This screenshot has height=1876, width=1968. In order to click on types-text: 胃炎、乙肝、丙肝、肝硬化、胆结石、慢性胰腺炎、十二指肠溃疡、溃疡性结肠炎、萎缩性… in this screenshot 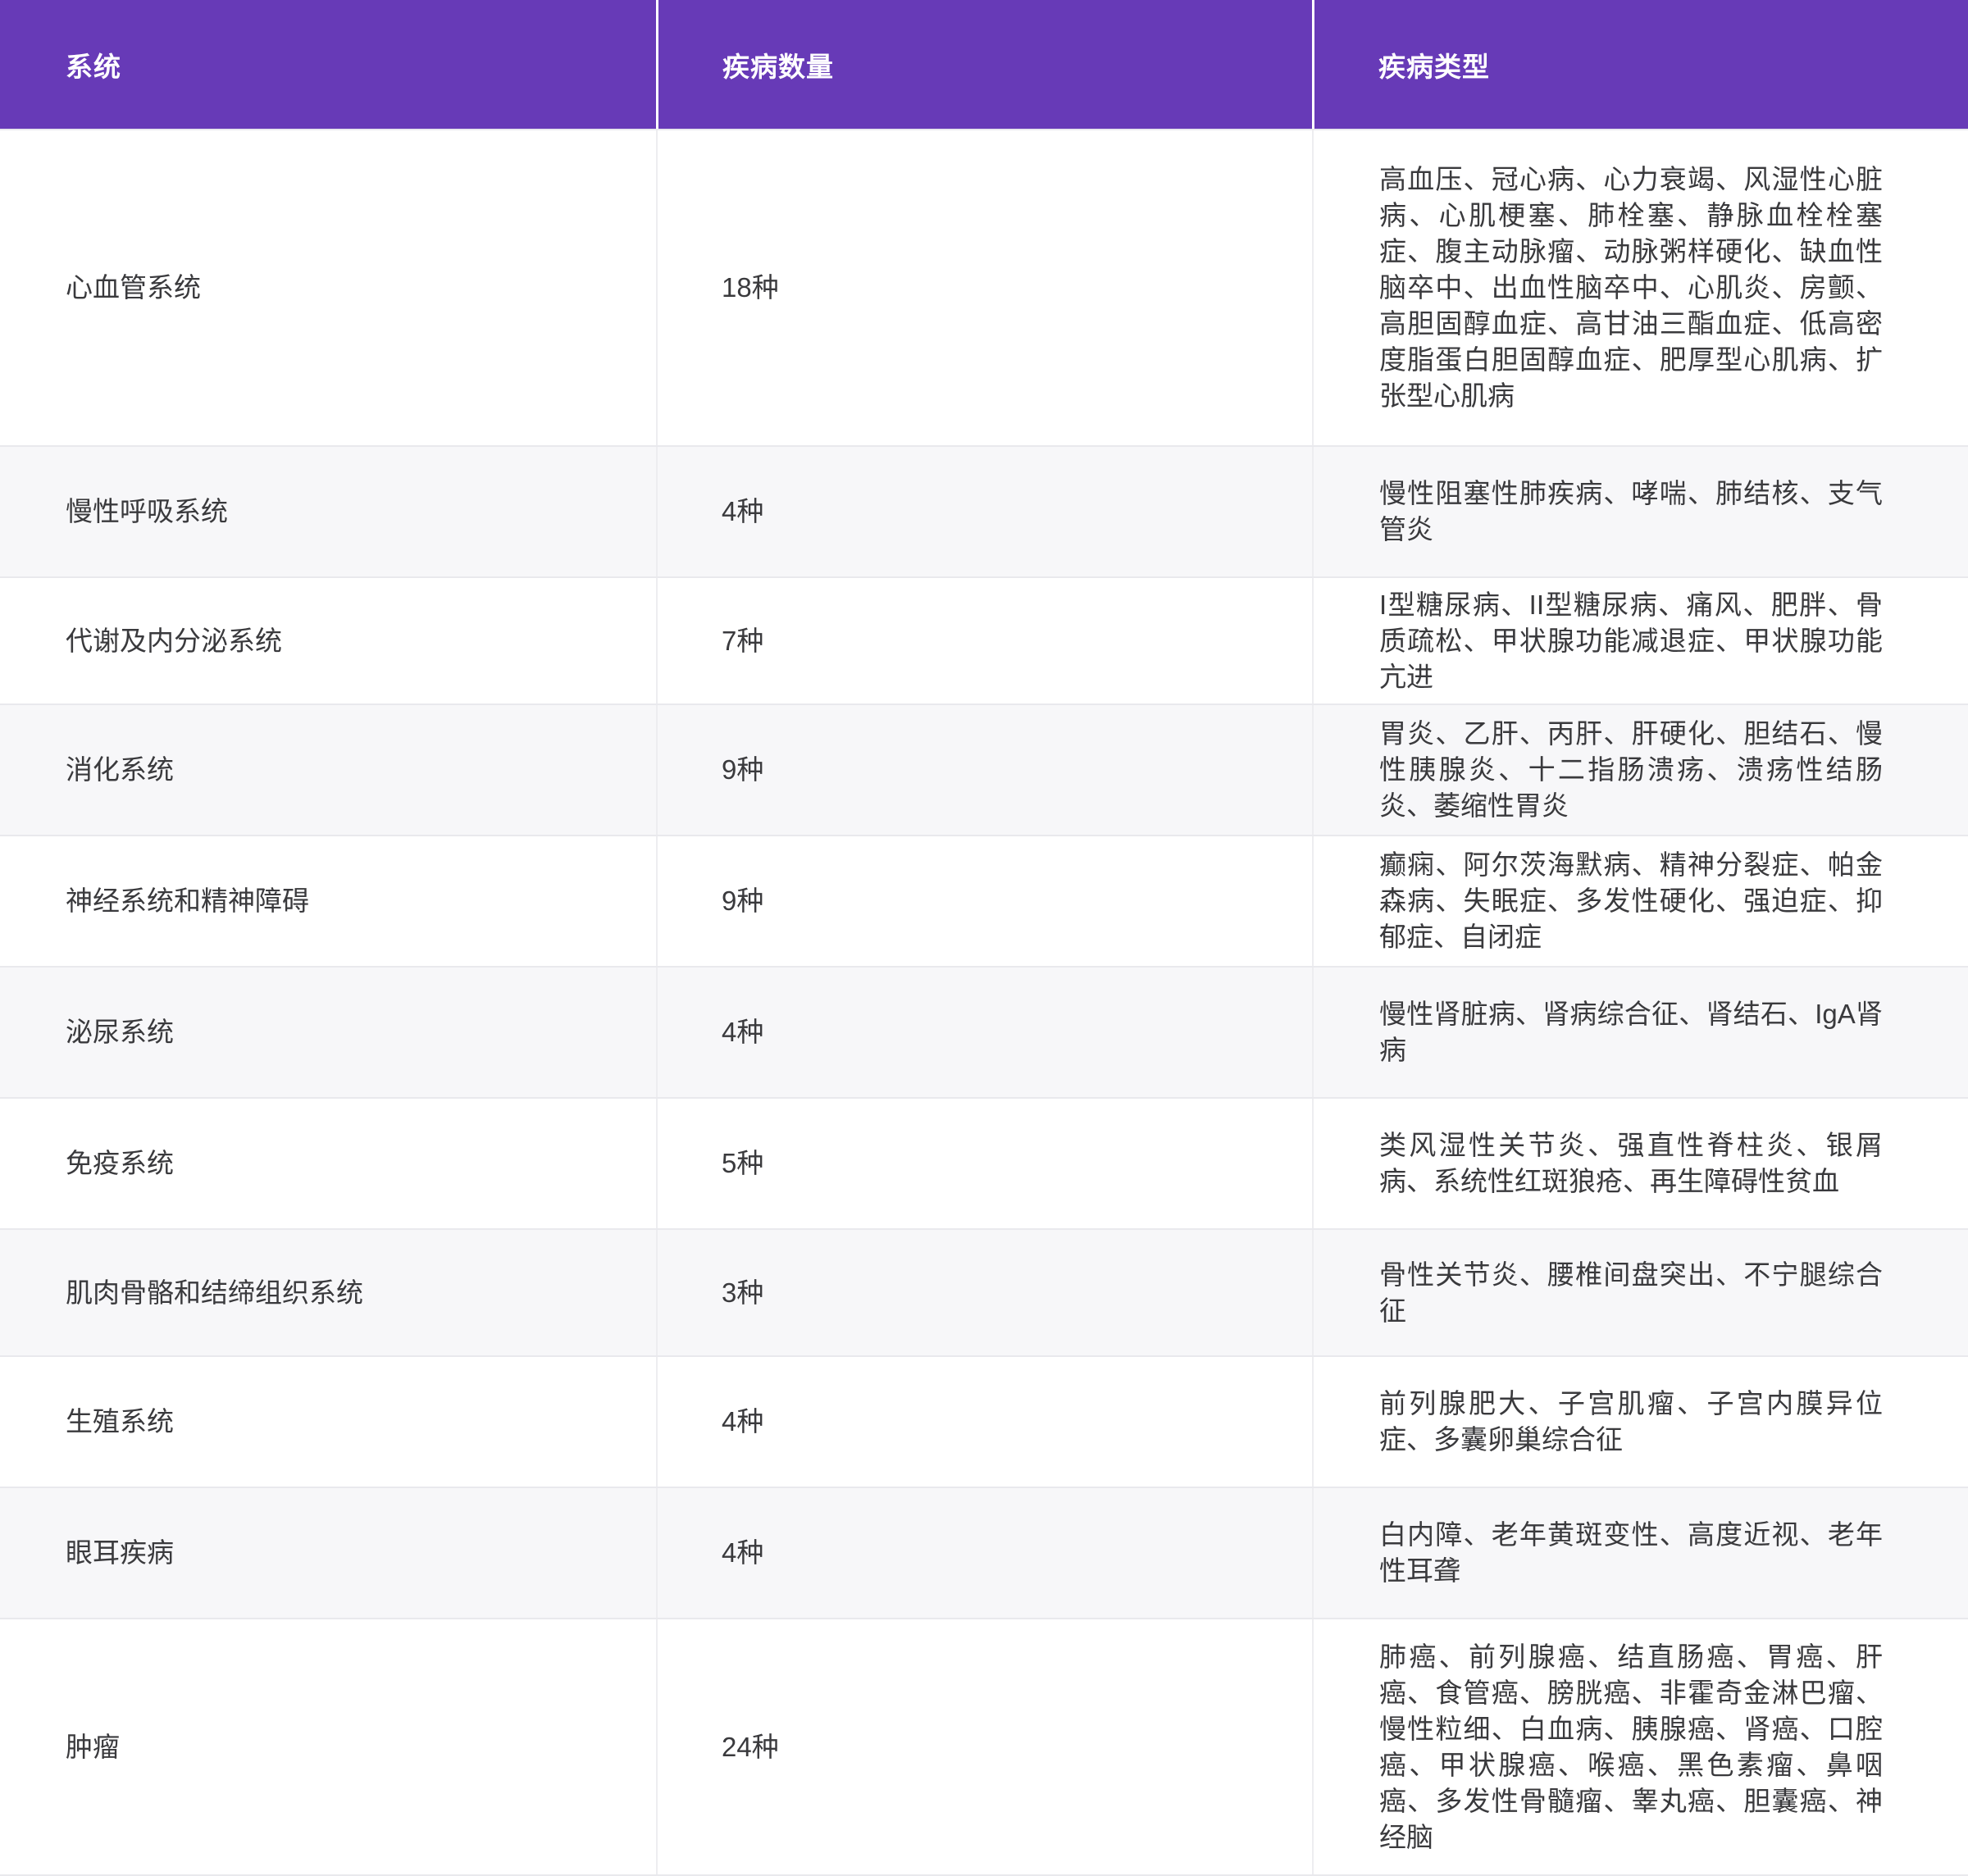, I will do `click(1631, 769)`.